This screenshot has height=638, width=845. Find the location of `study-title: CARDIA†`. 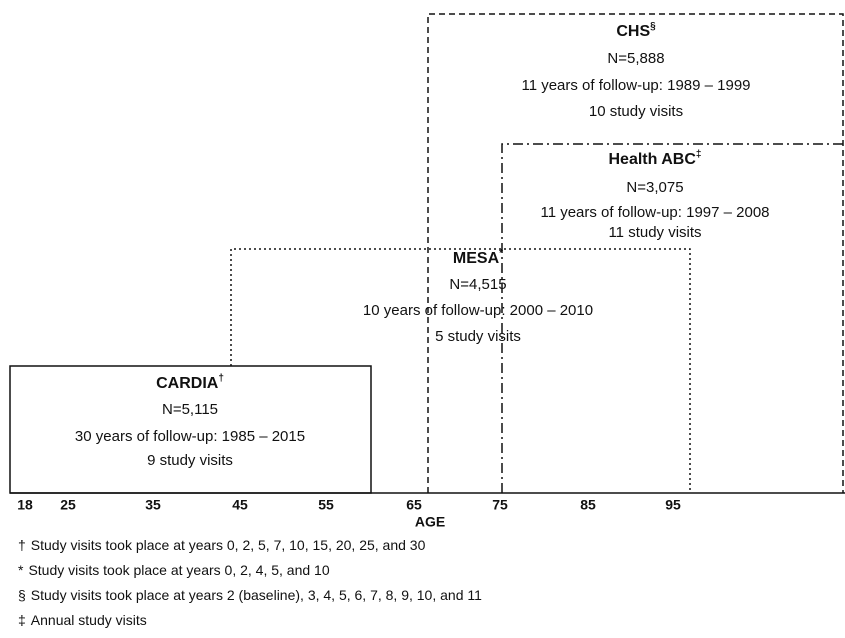

study-title: CARDIA† is located at coordinates (190, 383).